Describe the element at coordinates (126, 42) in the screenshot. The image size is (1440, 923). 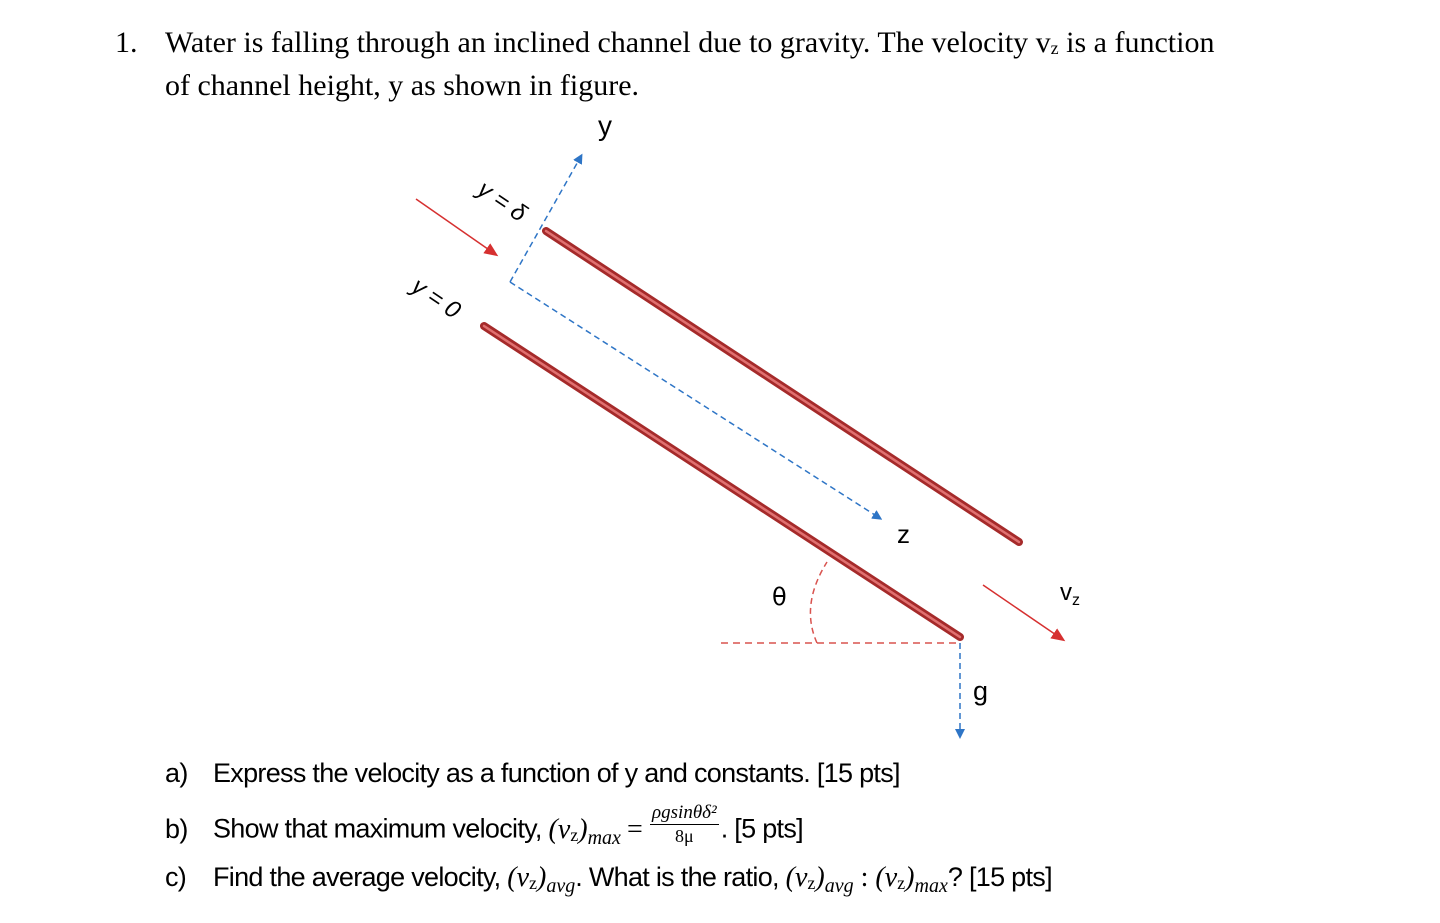
I see `problem-number: 1.` at that location.